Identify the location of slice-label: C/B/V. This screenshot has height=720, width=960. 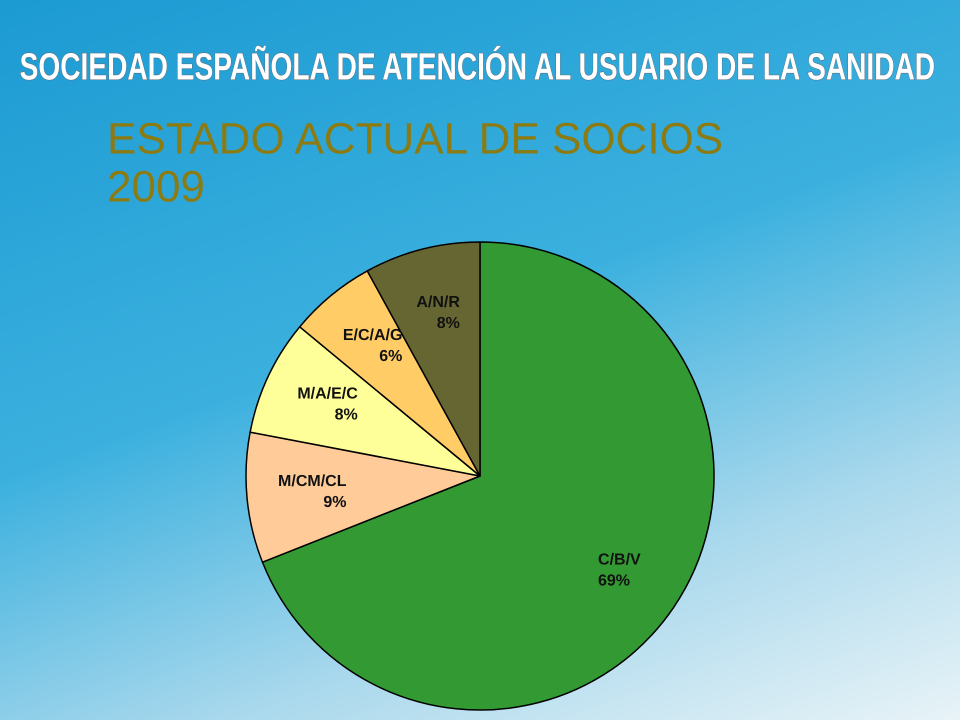
(620, 560).